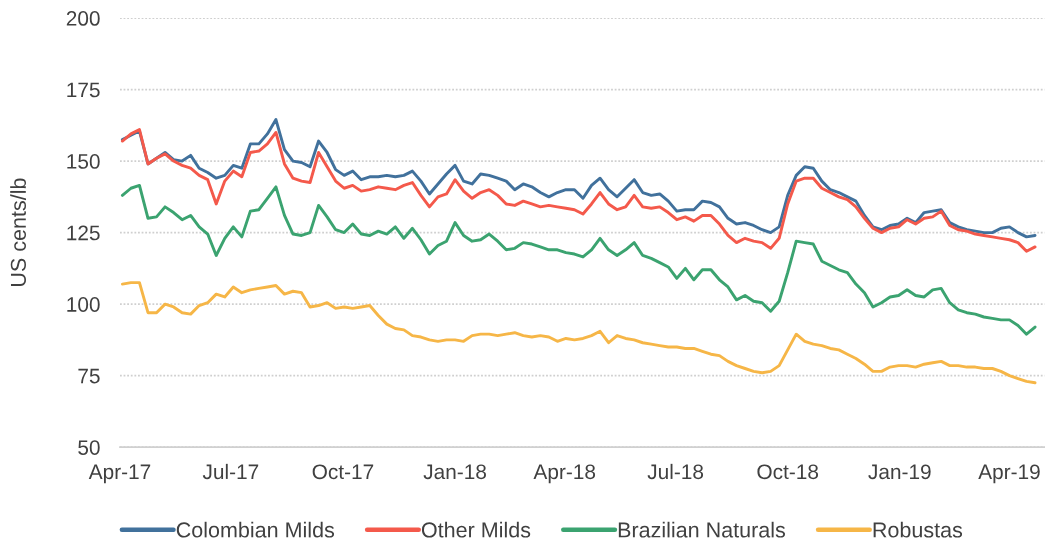  I want to click on x-tick-label: Jan-19, so click(899, 472).